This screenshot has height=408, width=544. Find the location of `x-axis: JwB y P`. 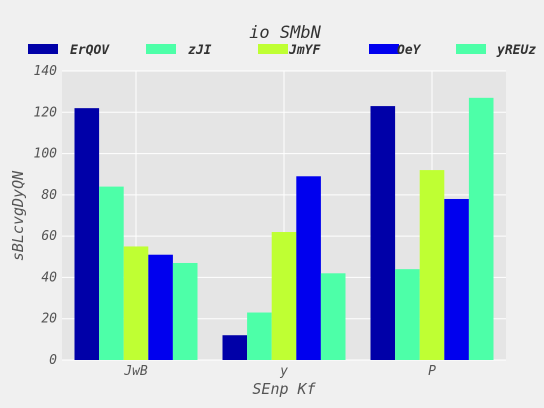

x-axis: JwB y P is located at coordinates (279, 371).